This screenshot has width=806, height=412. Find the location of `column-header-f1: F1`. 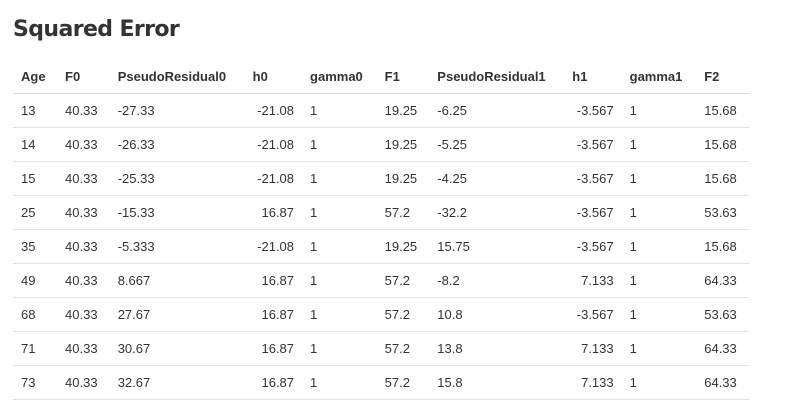

column-header-f1: F1 is located at coordinates (403, 76).